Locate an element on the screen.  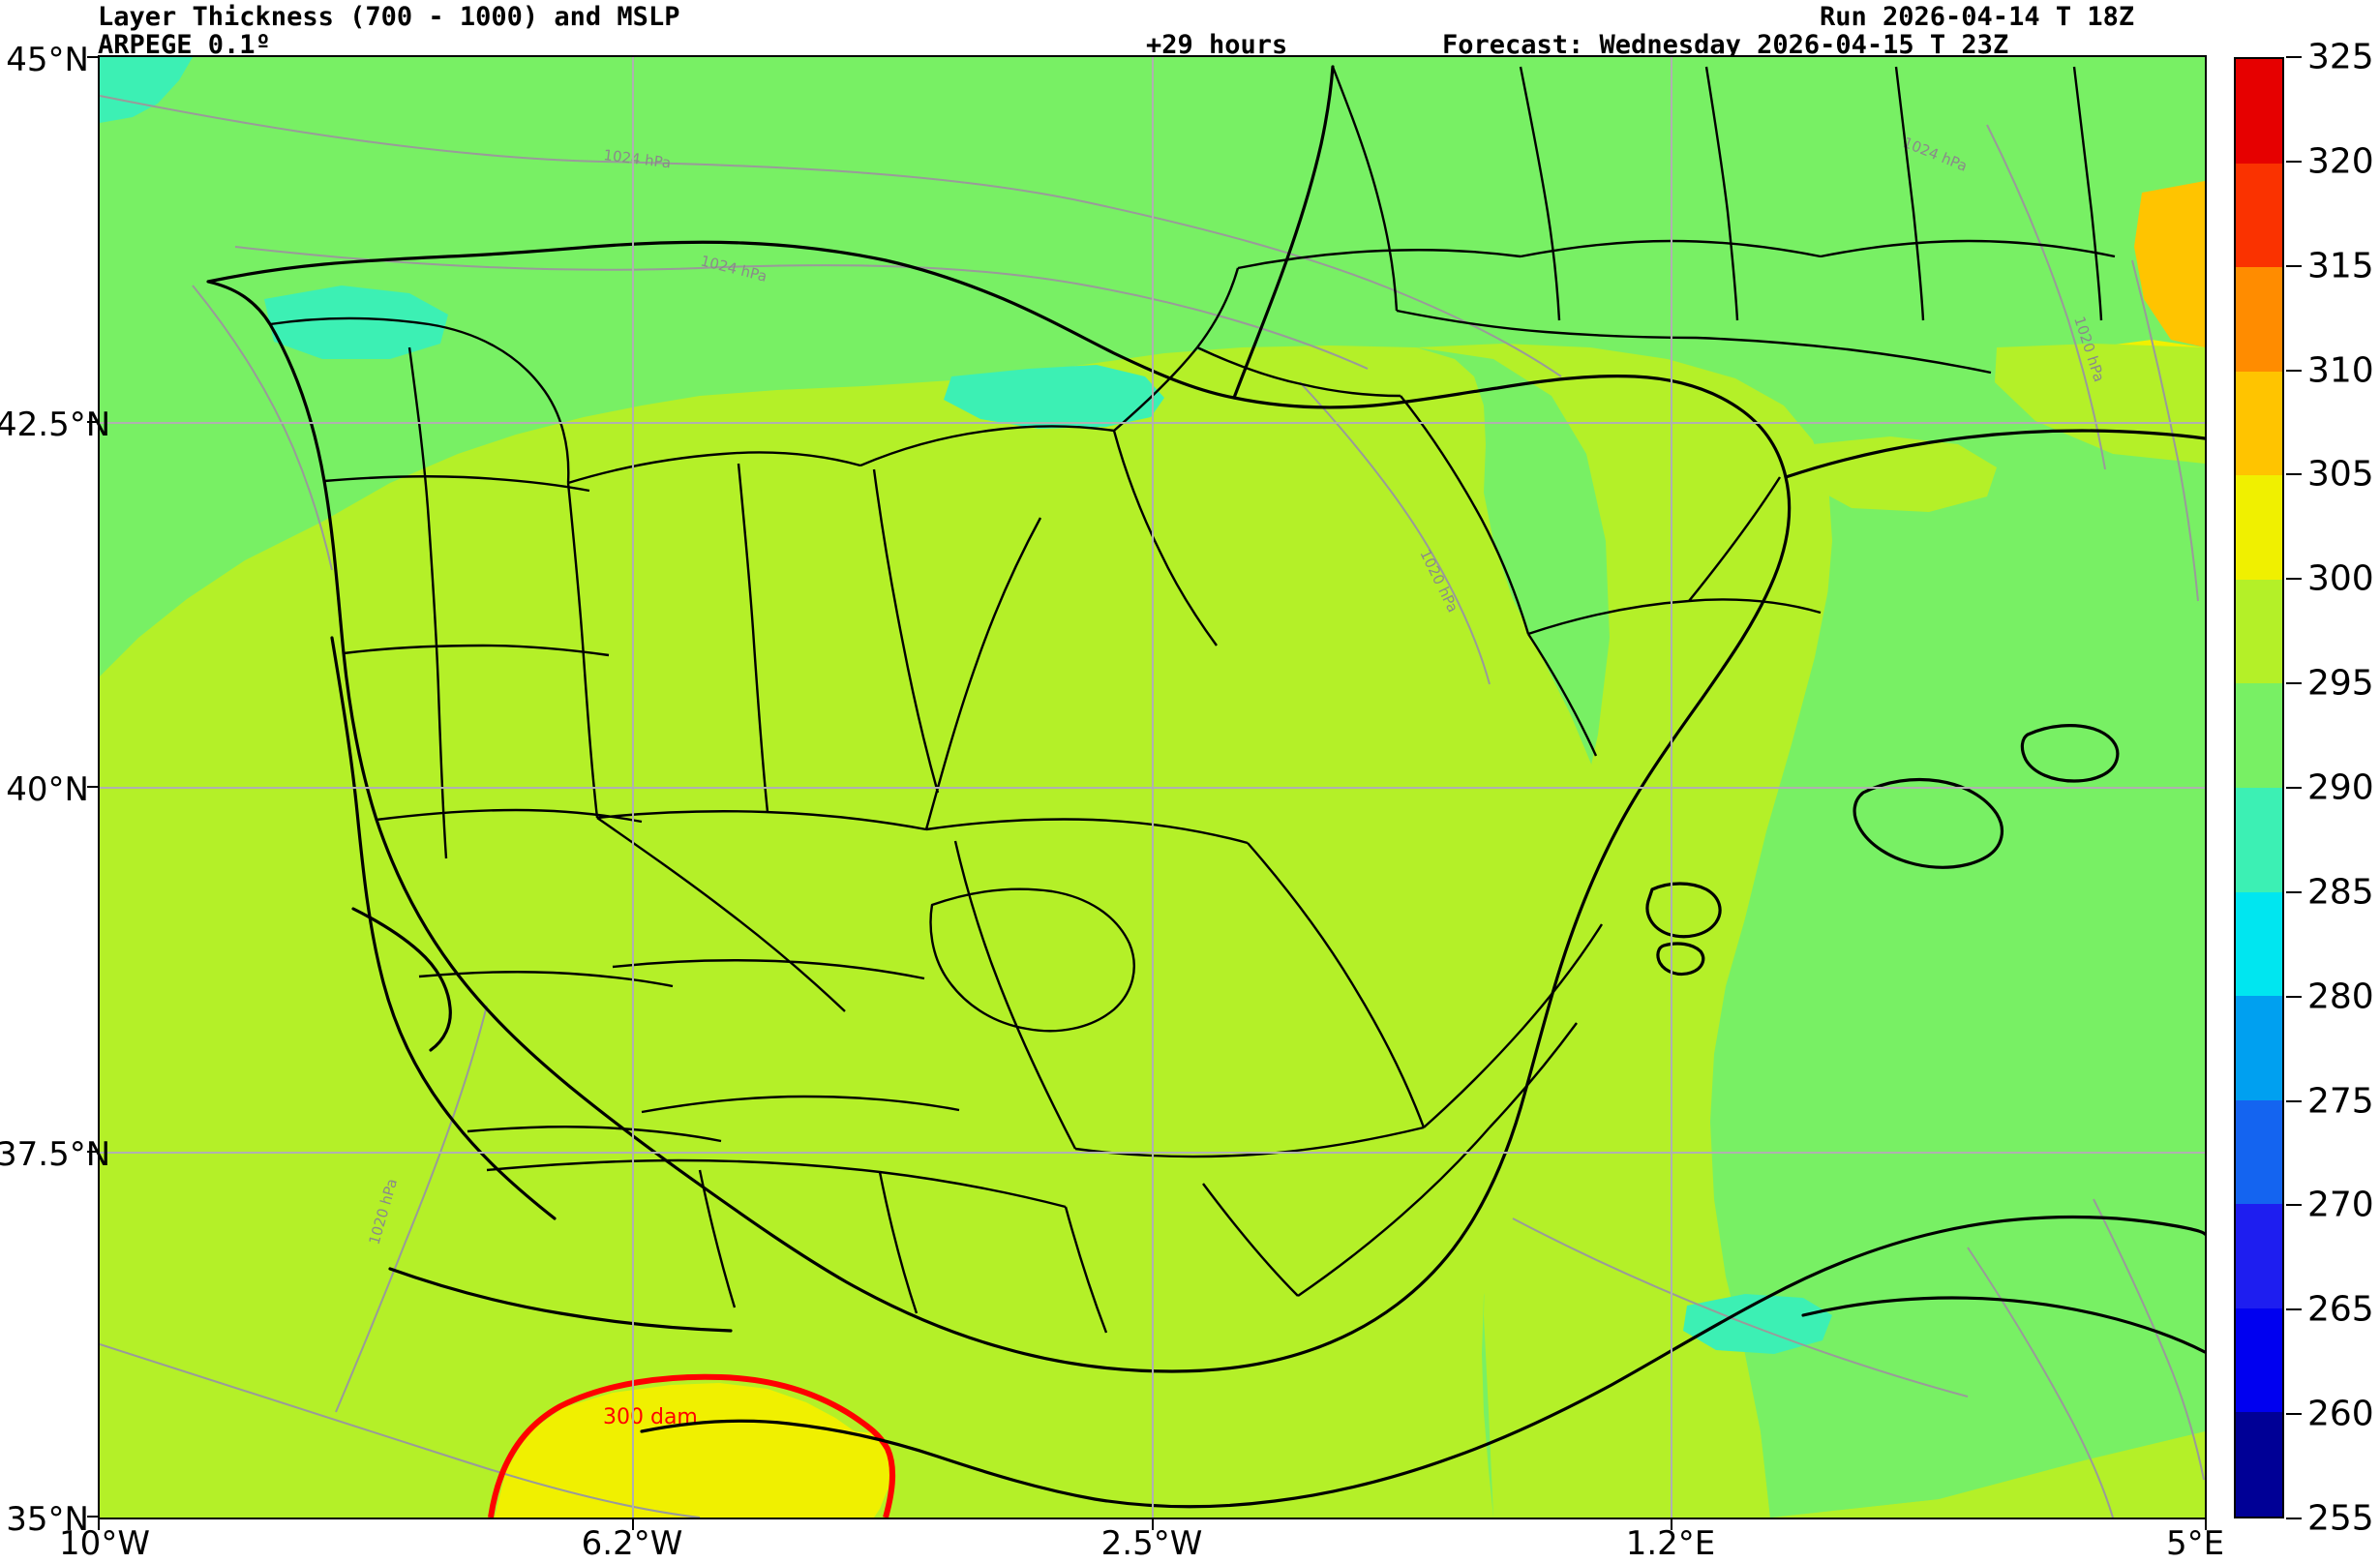
mslp-isobar-1024-north is located at coordinates (831, 236).